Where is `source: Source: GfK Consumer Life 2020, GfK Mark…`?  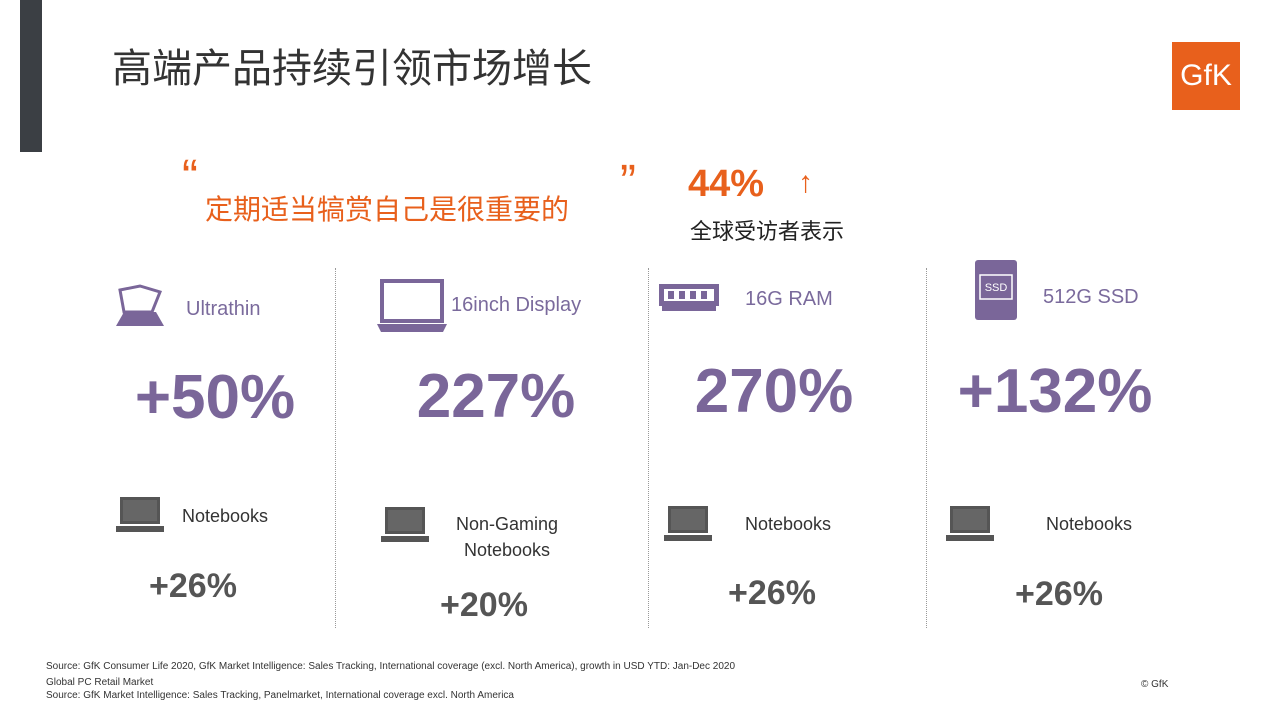
source: Source: GfK Consumer Life 2020, GfK Mark… is located at coordinates (391, 666).